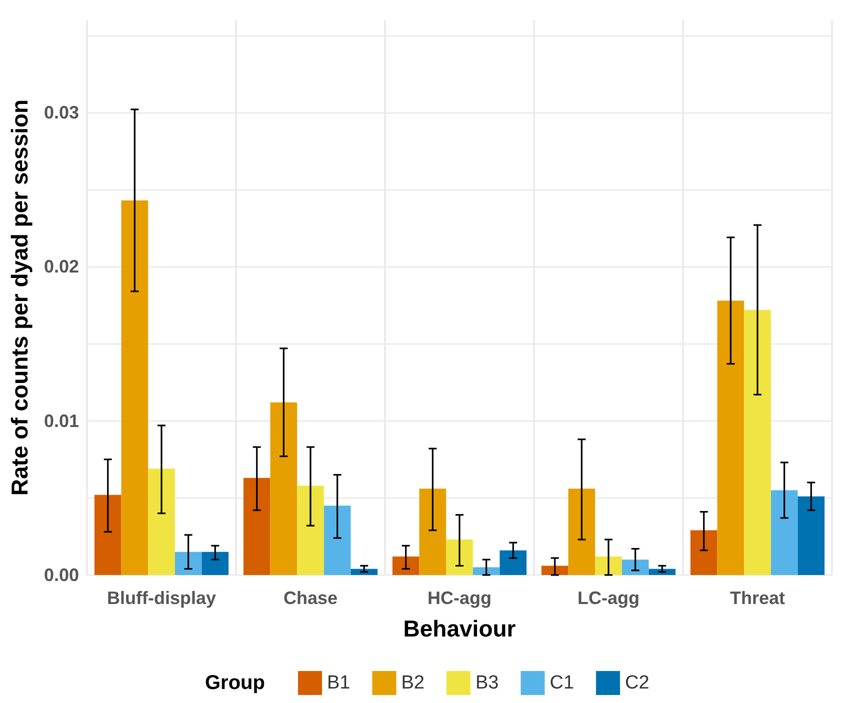 This screenshot has height=703, width=850. I want to click on y-tick-label: 0.02, so click(61, 266).